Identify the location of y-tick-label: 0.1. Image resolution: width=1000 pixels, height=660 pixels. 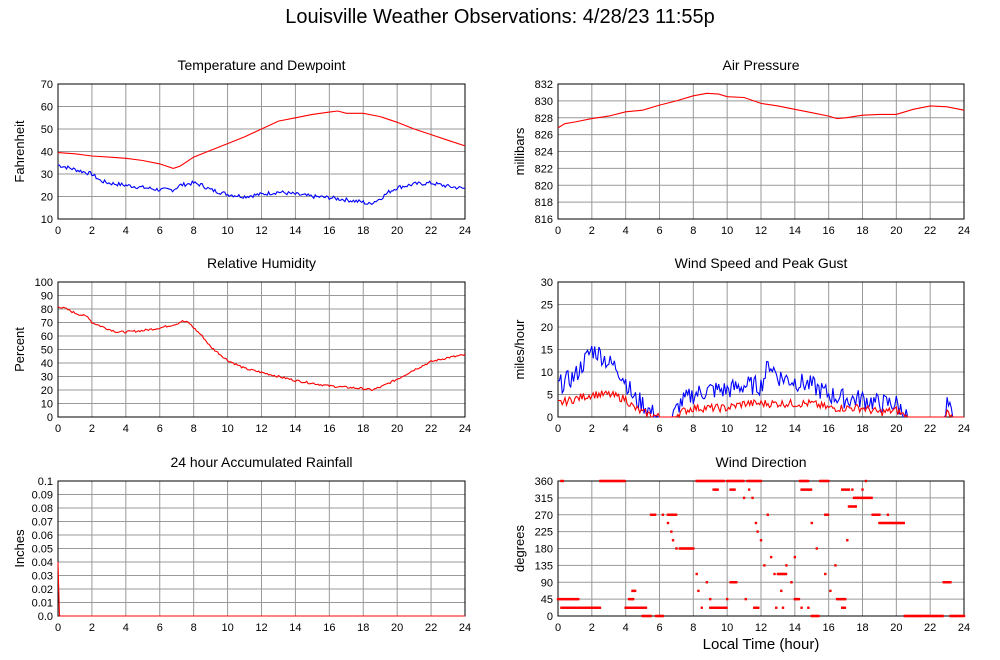
(45, 482).